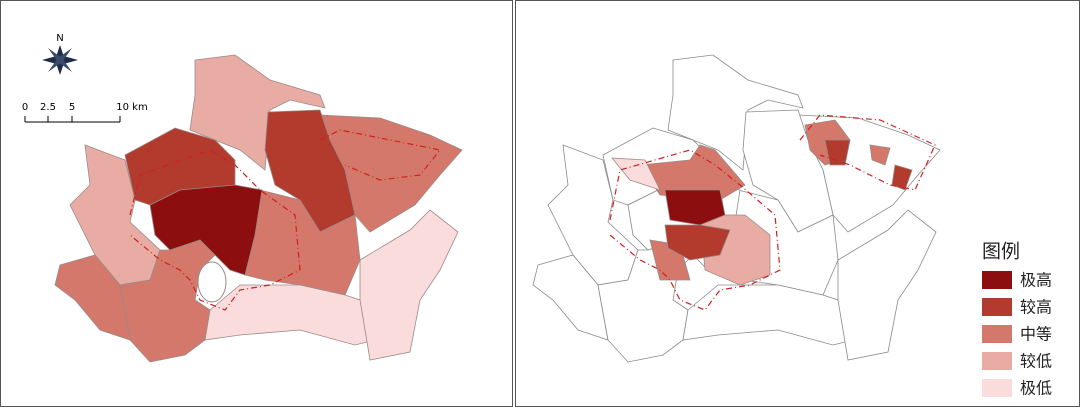 Image resolution: width=1080 pixels, height=408 pixels. Describe the element at coordinates (72, 107) in the screenshot. I see `scale-label: 5` at that location.